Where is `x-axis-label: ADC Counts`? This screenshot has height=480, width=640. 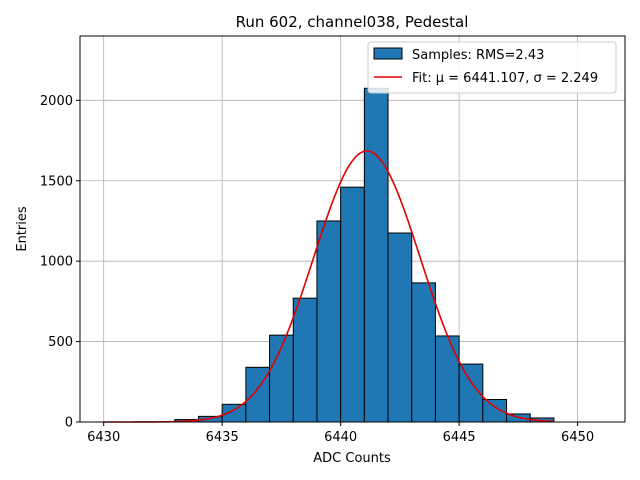
x-axis-label: ADC Counts is located at coordinates (352, 458).